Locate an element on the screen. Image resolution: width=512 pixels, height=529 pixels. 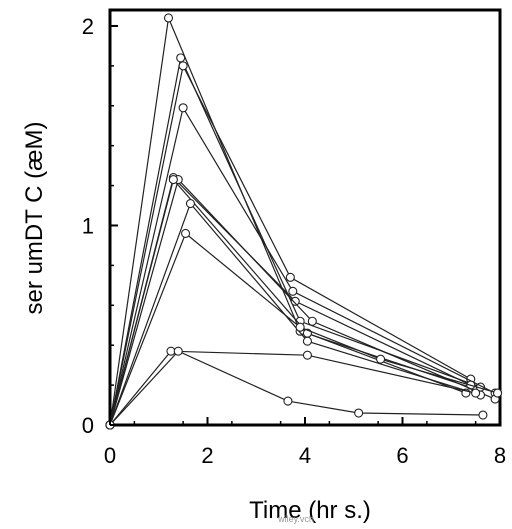
x-tick-label: 0 is located at coordinates (110, 455).